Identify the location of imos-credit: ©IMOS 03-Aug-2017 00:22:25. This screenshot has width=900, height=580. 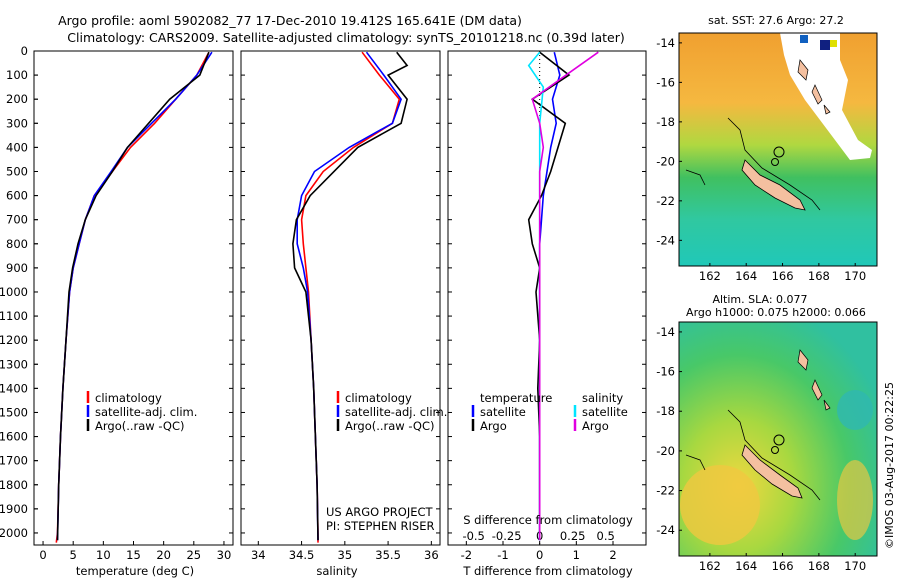
(889, 465).